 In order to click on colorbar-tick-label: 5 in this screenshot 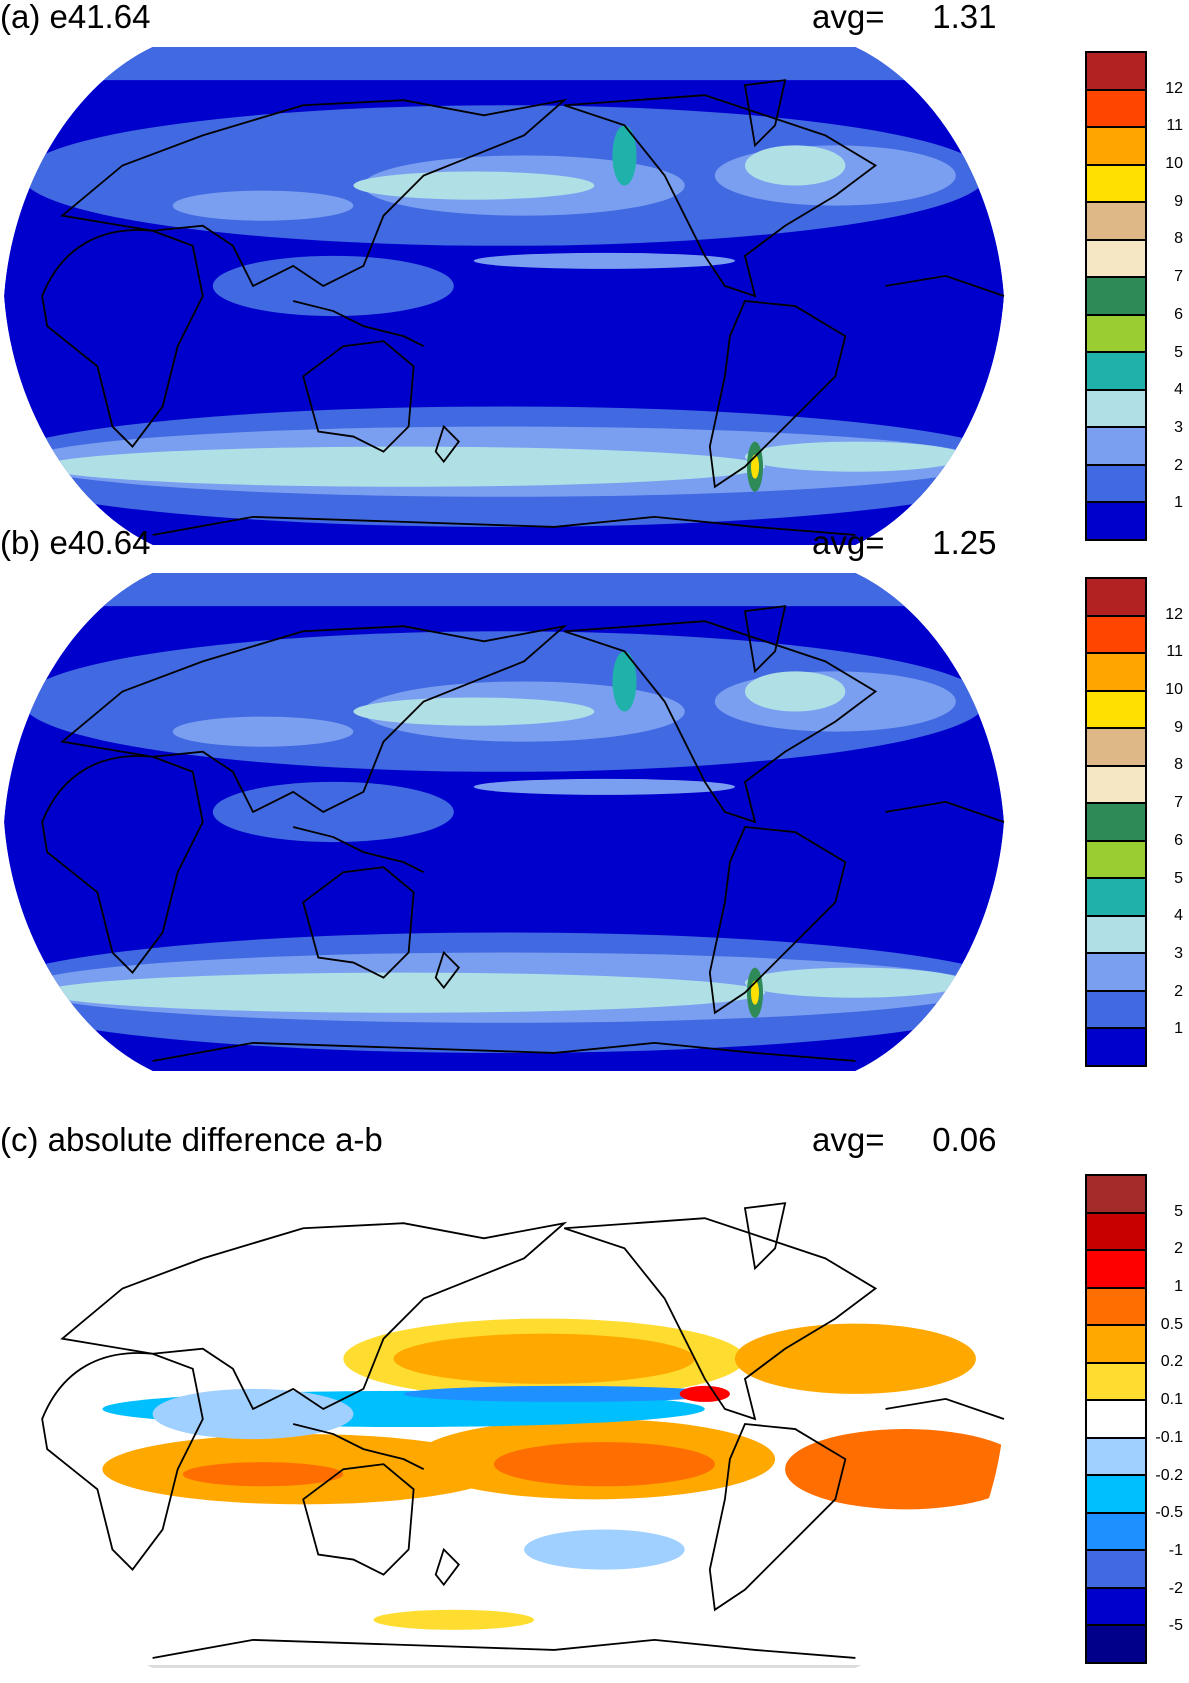, I will do `click(1178, 1211)`.